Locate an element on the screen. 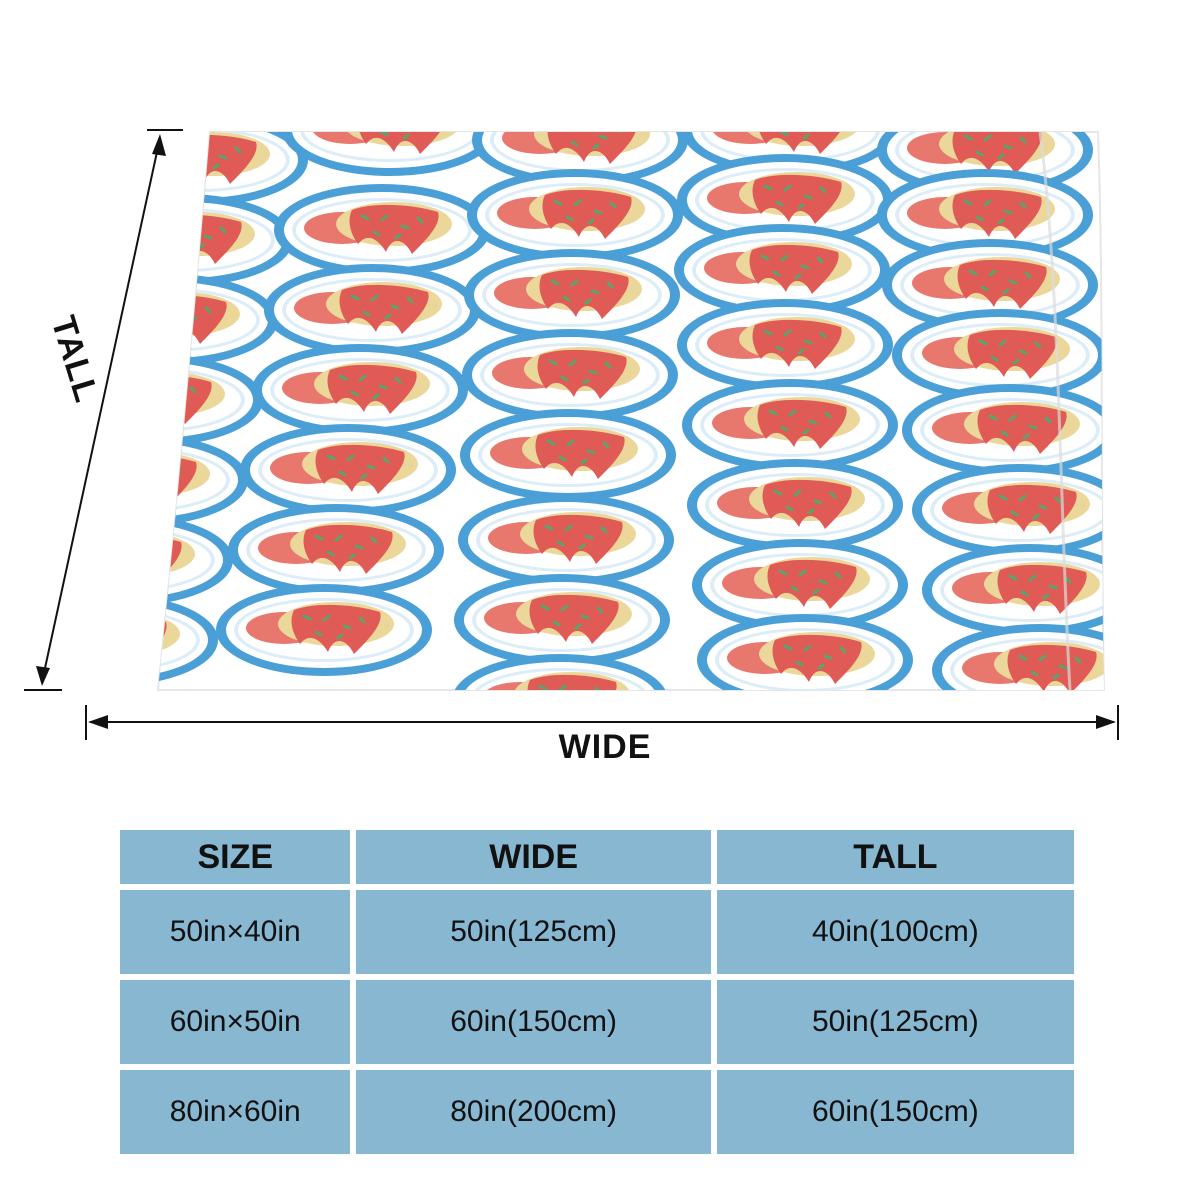 The image size is (1200, 1200). tall-dimension-arrow is located at coordinates (103, 410).